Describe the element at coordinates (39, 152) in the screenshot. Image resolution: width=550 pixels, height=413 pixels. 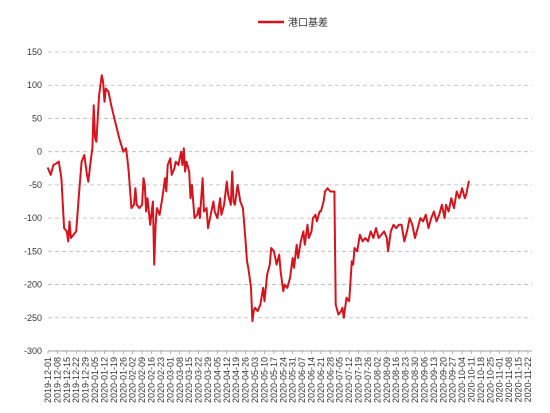
I see `y-tick-label: 0` at that location.